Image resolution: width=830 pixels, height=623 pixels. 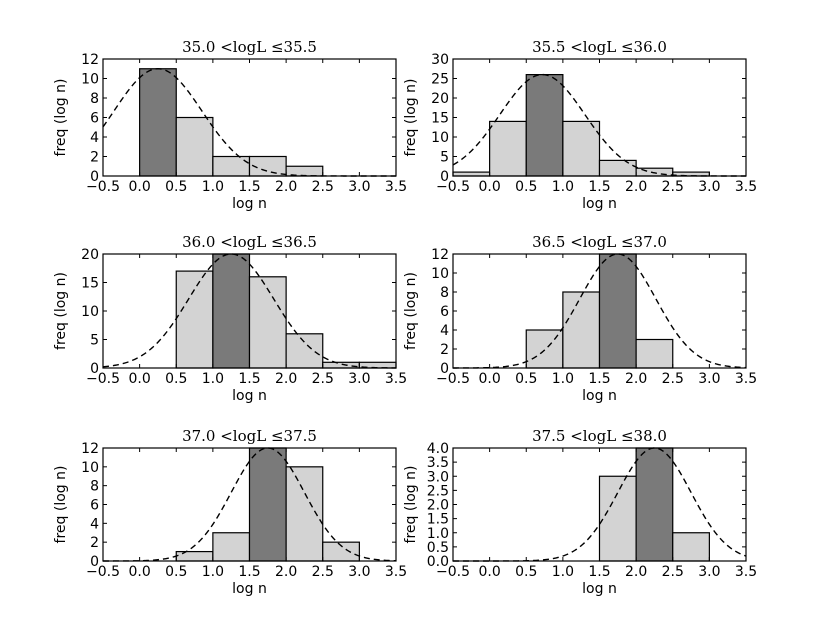 What do you see at coordinates (438, 477) in the screenshot?
I see `y-tick-label: 3.0` at bounding box center [438, 477].